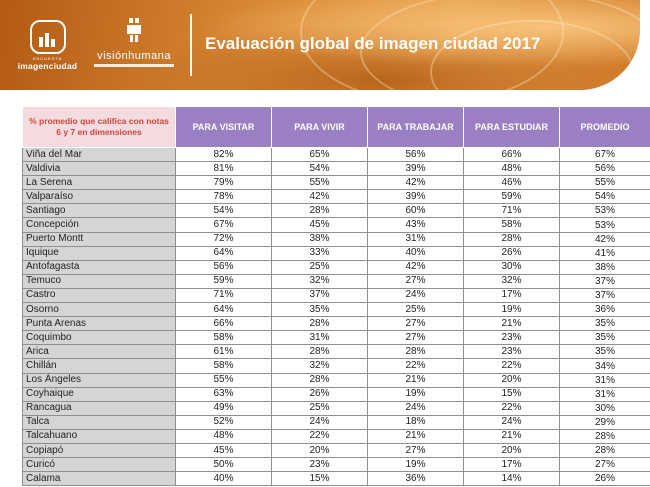 This screenshot has height=487, width=650. What do you see at coordinates (604, 239) in the screenshot?
I see `promedio-cell: 42%` at bounding box center [604, 239].